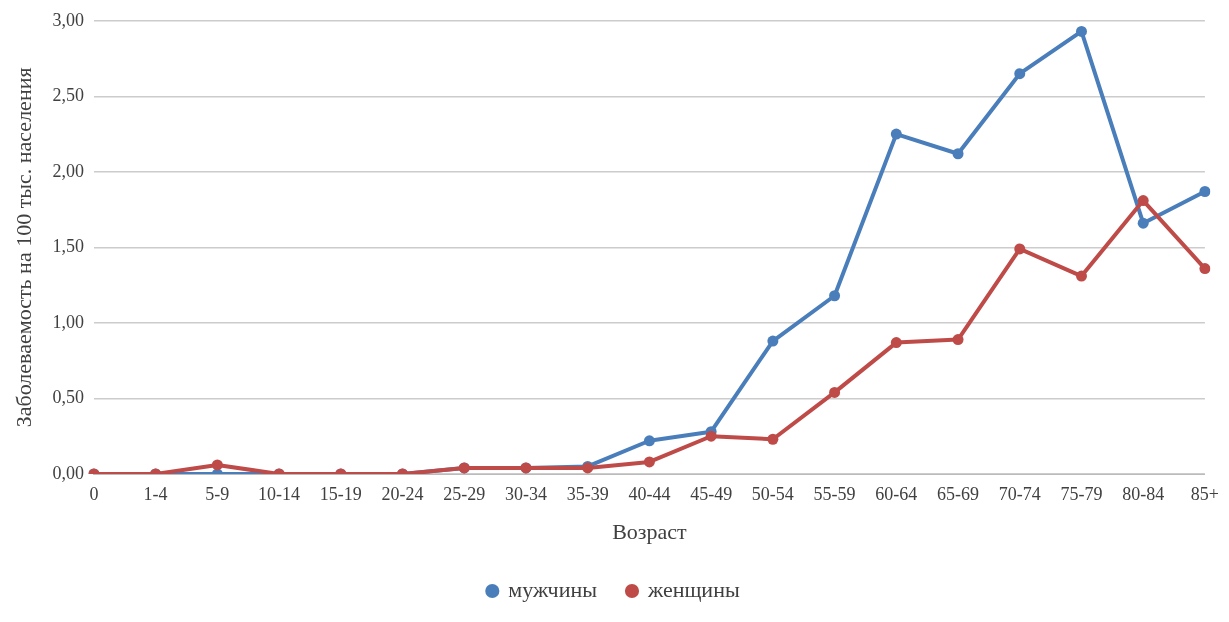 Image resolution: width=1229 pixels, height=622 pixels. What do you see at coordinates (340, 493) in the screenshot?
I see `x-tick-label: 15-19` at bounding box center [340, 493].